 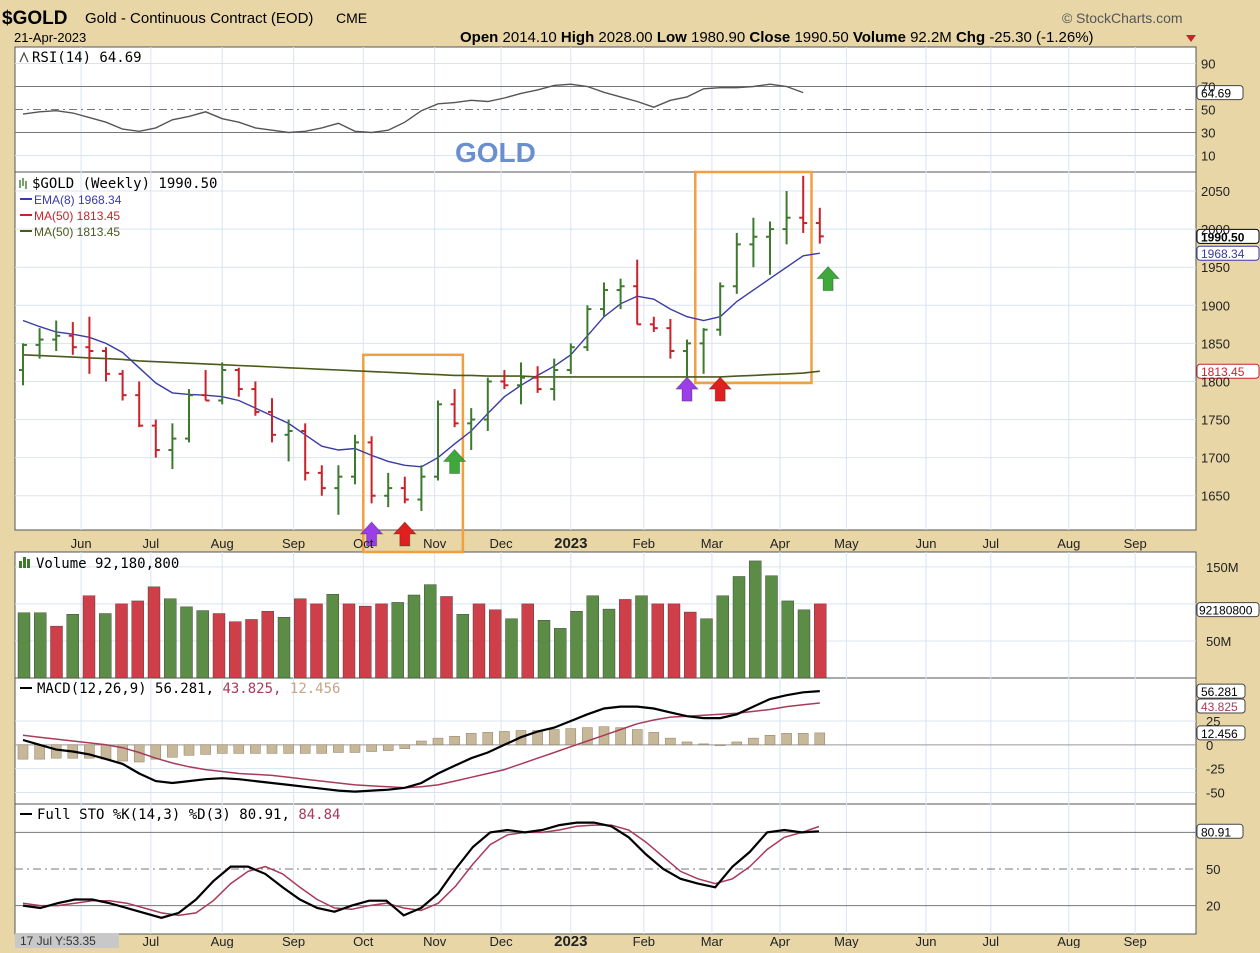 I want to click on price-x-label: Jul, so click(x=151, y=543).